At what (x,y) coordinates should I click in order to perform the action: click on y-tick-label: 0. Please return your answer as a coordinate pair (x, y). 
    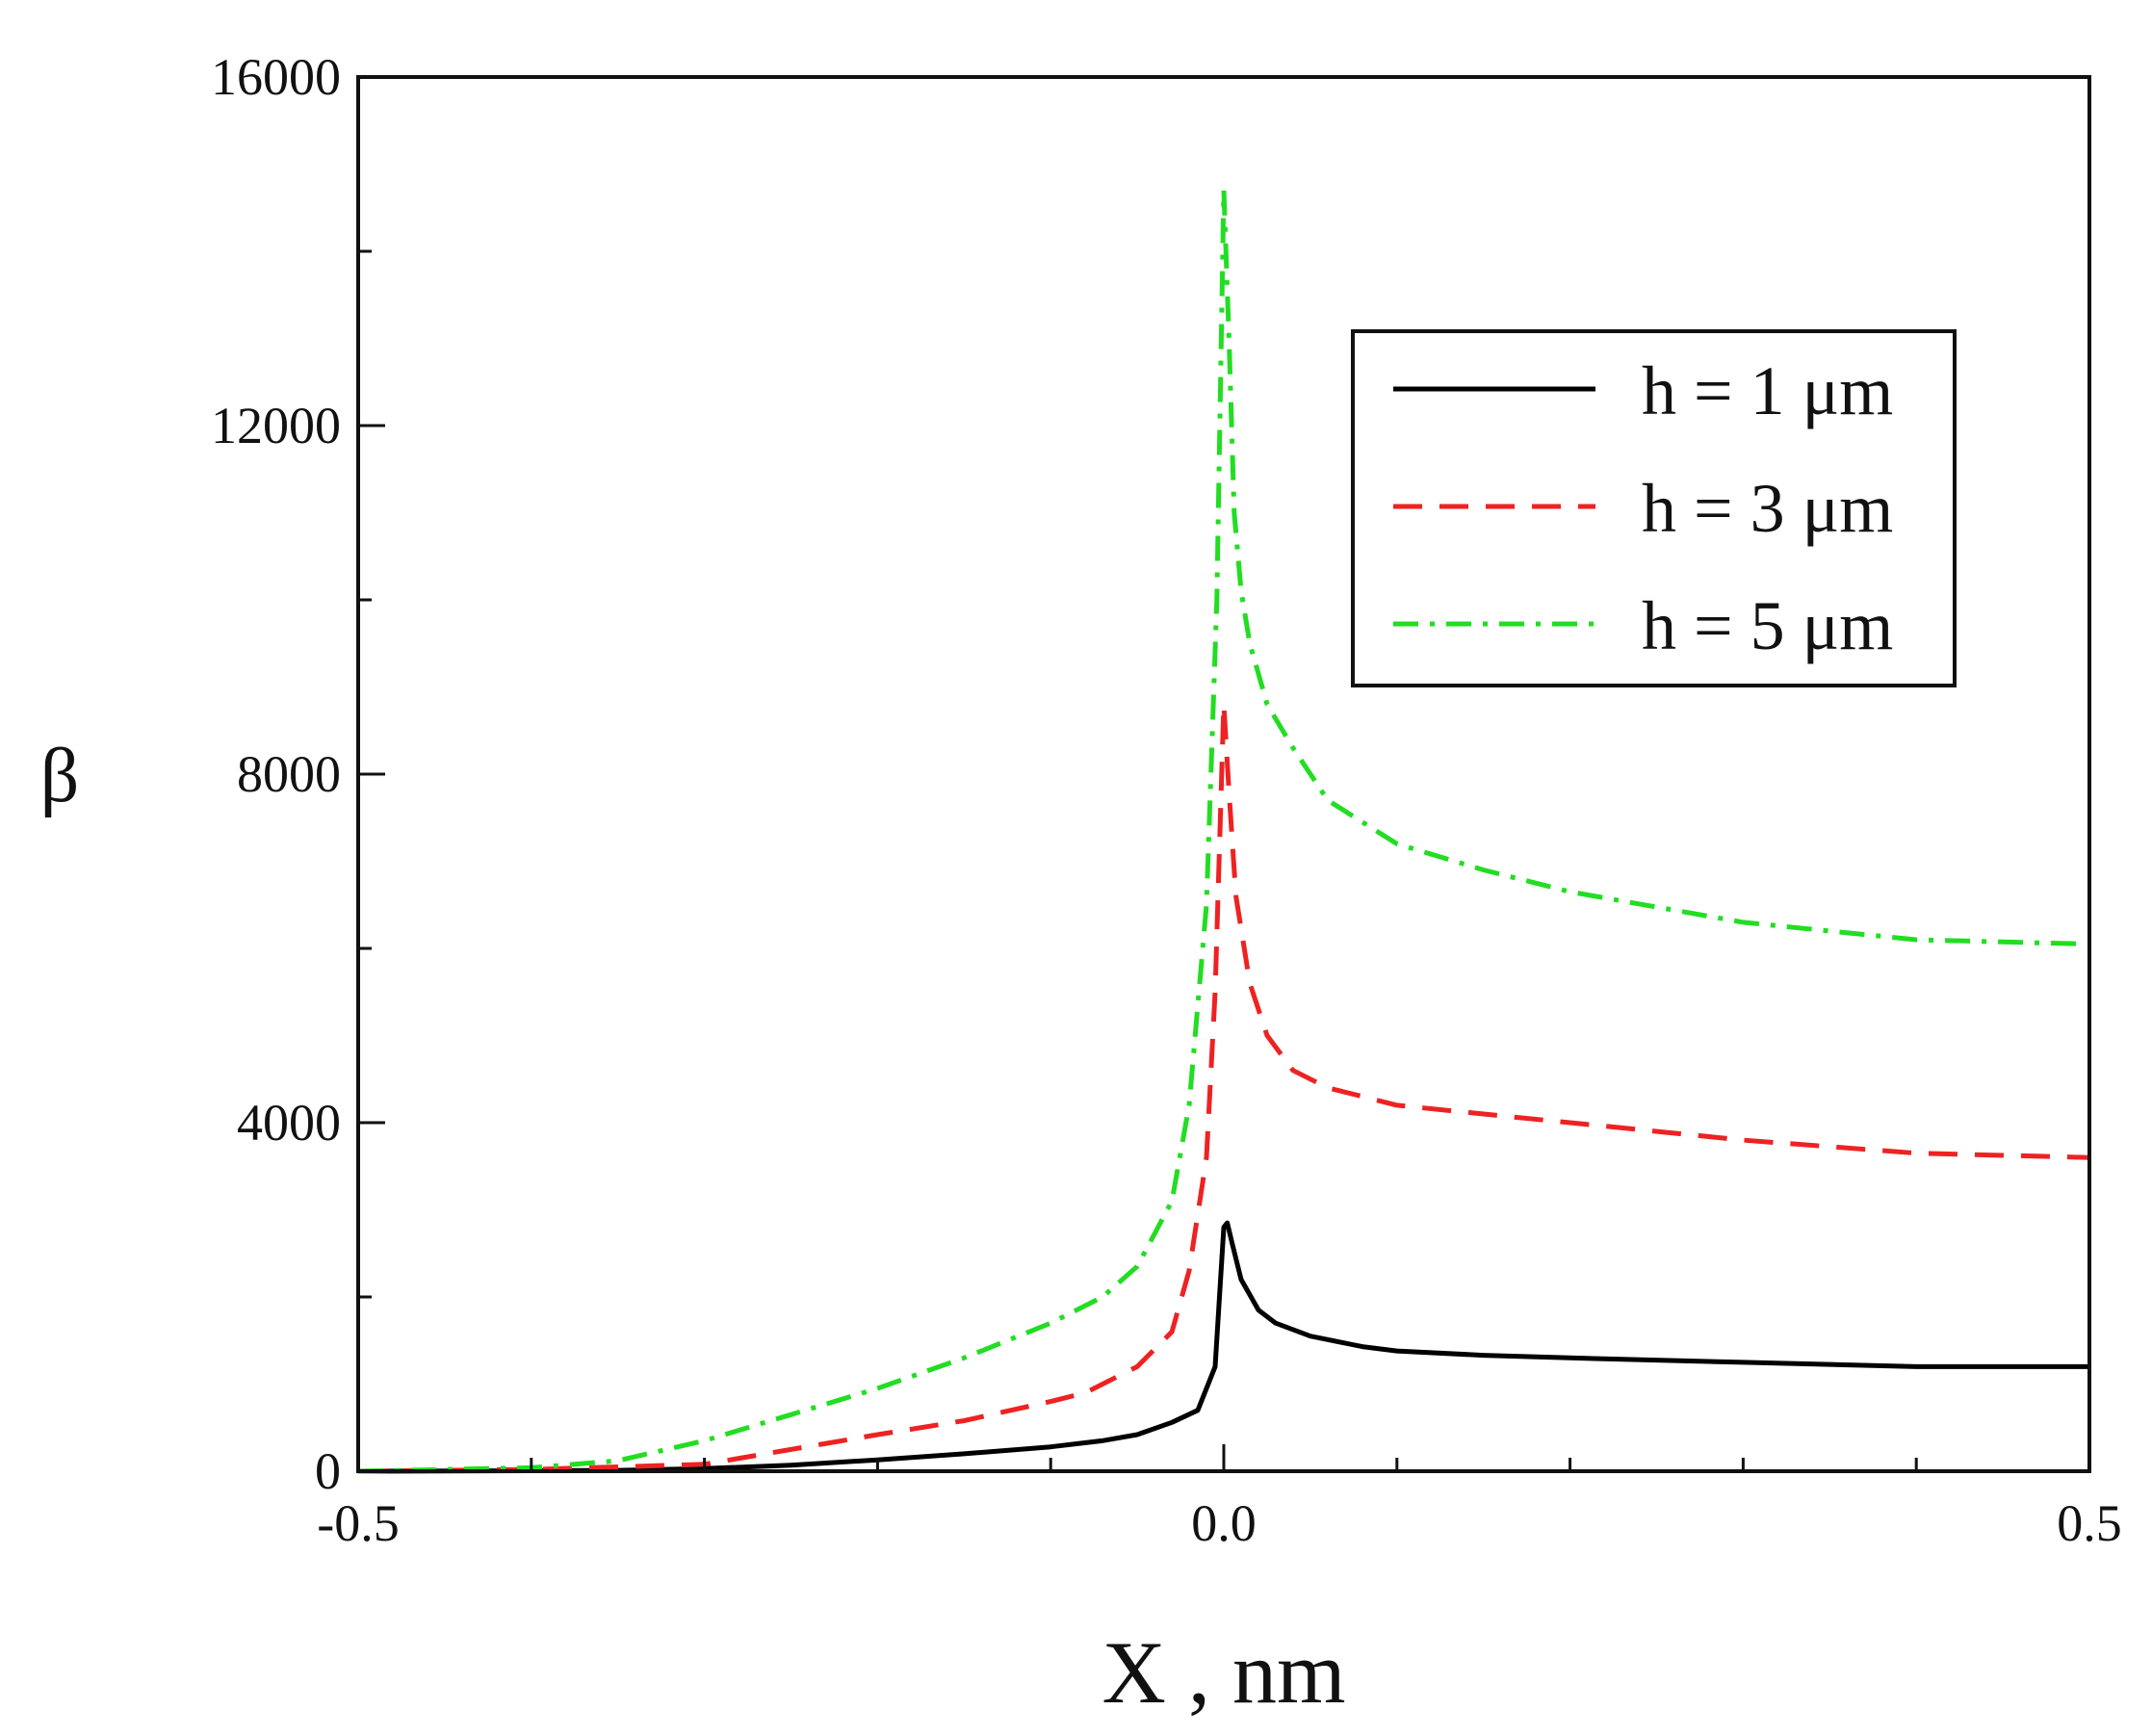
    Looking at the image, I should click on (328, 1471).